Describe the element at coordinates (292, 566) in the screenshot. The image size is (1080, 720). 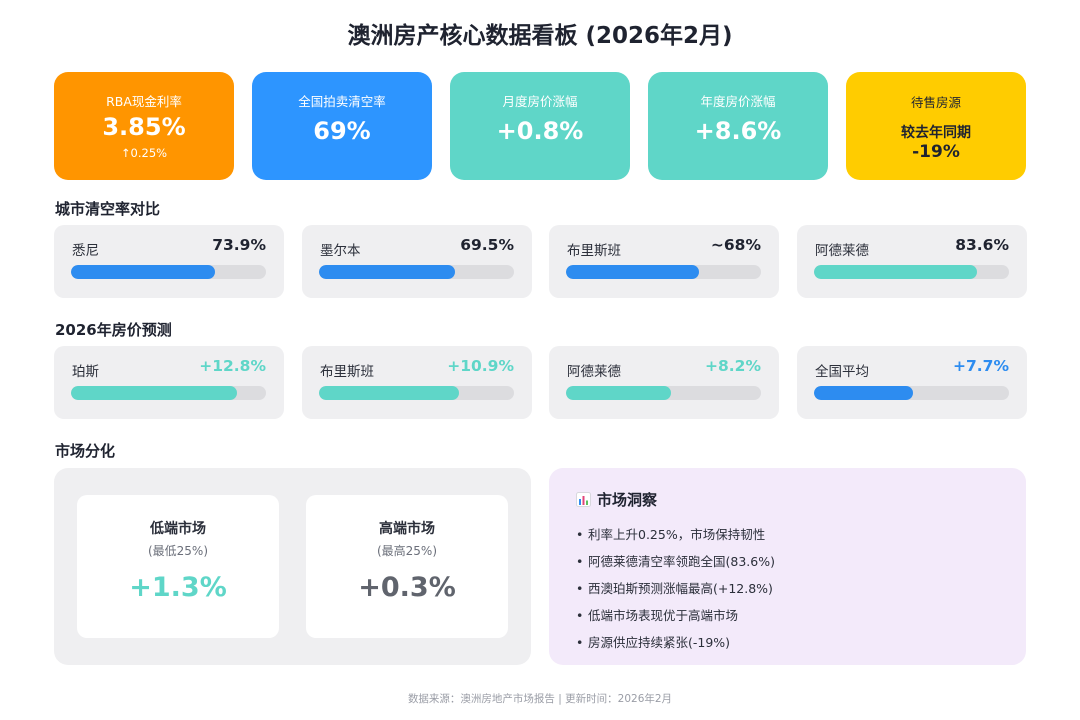
I see `market-divergence-panel: 低端市场 (最低25%) +1.3% 高端市场 (最高25%) +0.3%` at that location.